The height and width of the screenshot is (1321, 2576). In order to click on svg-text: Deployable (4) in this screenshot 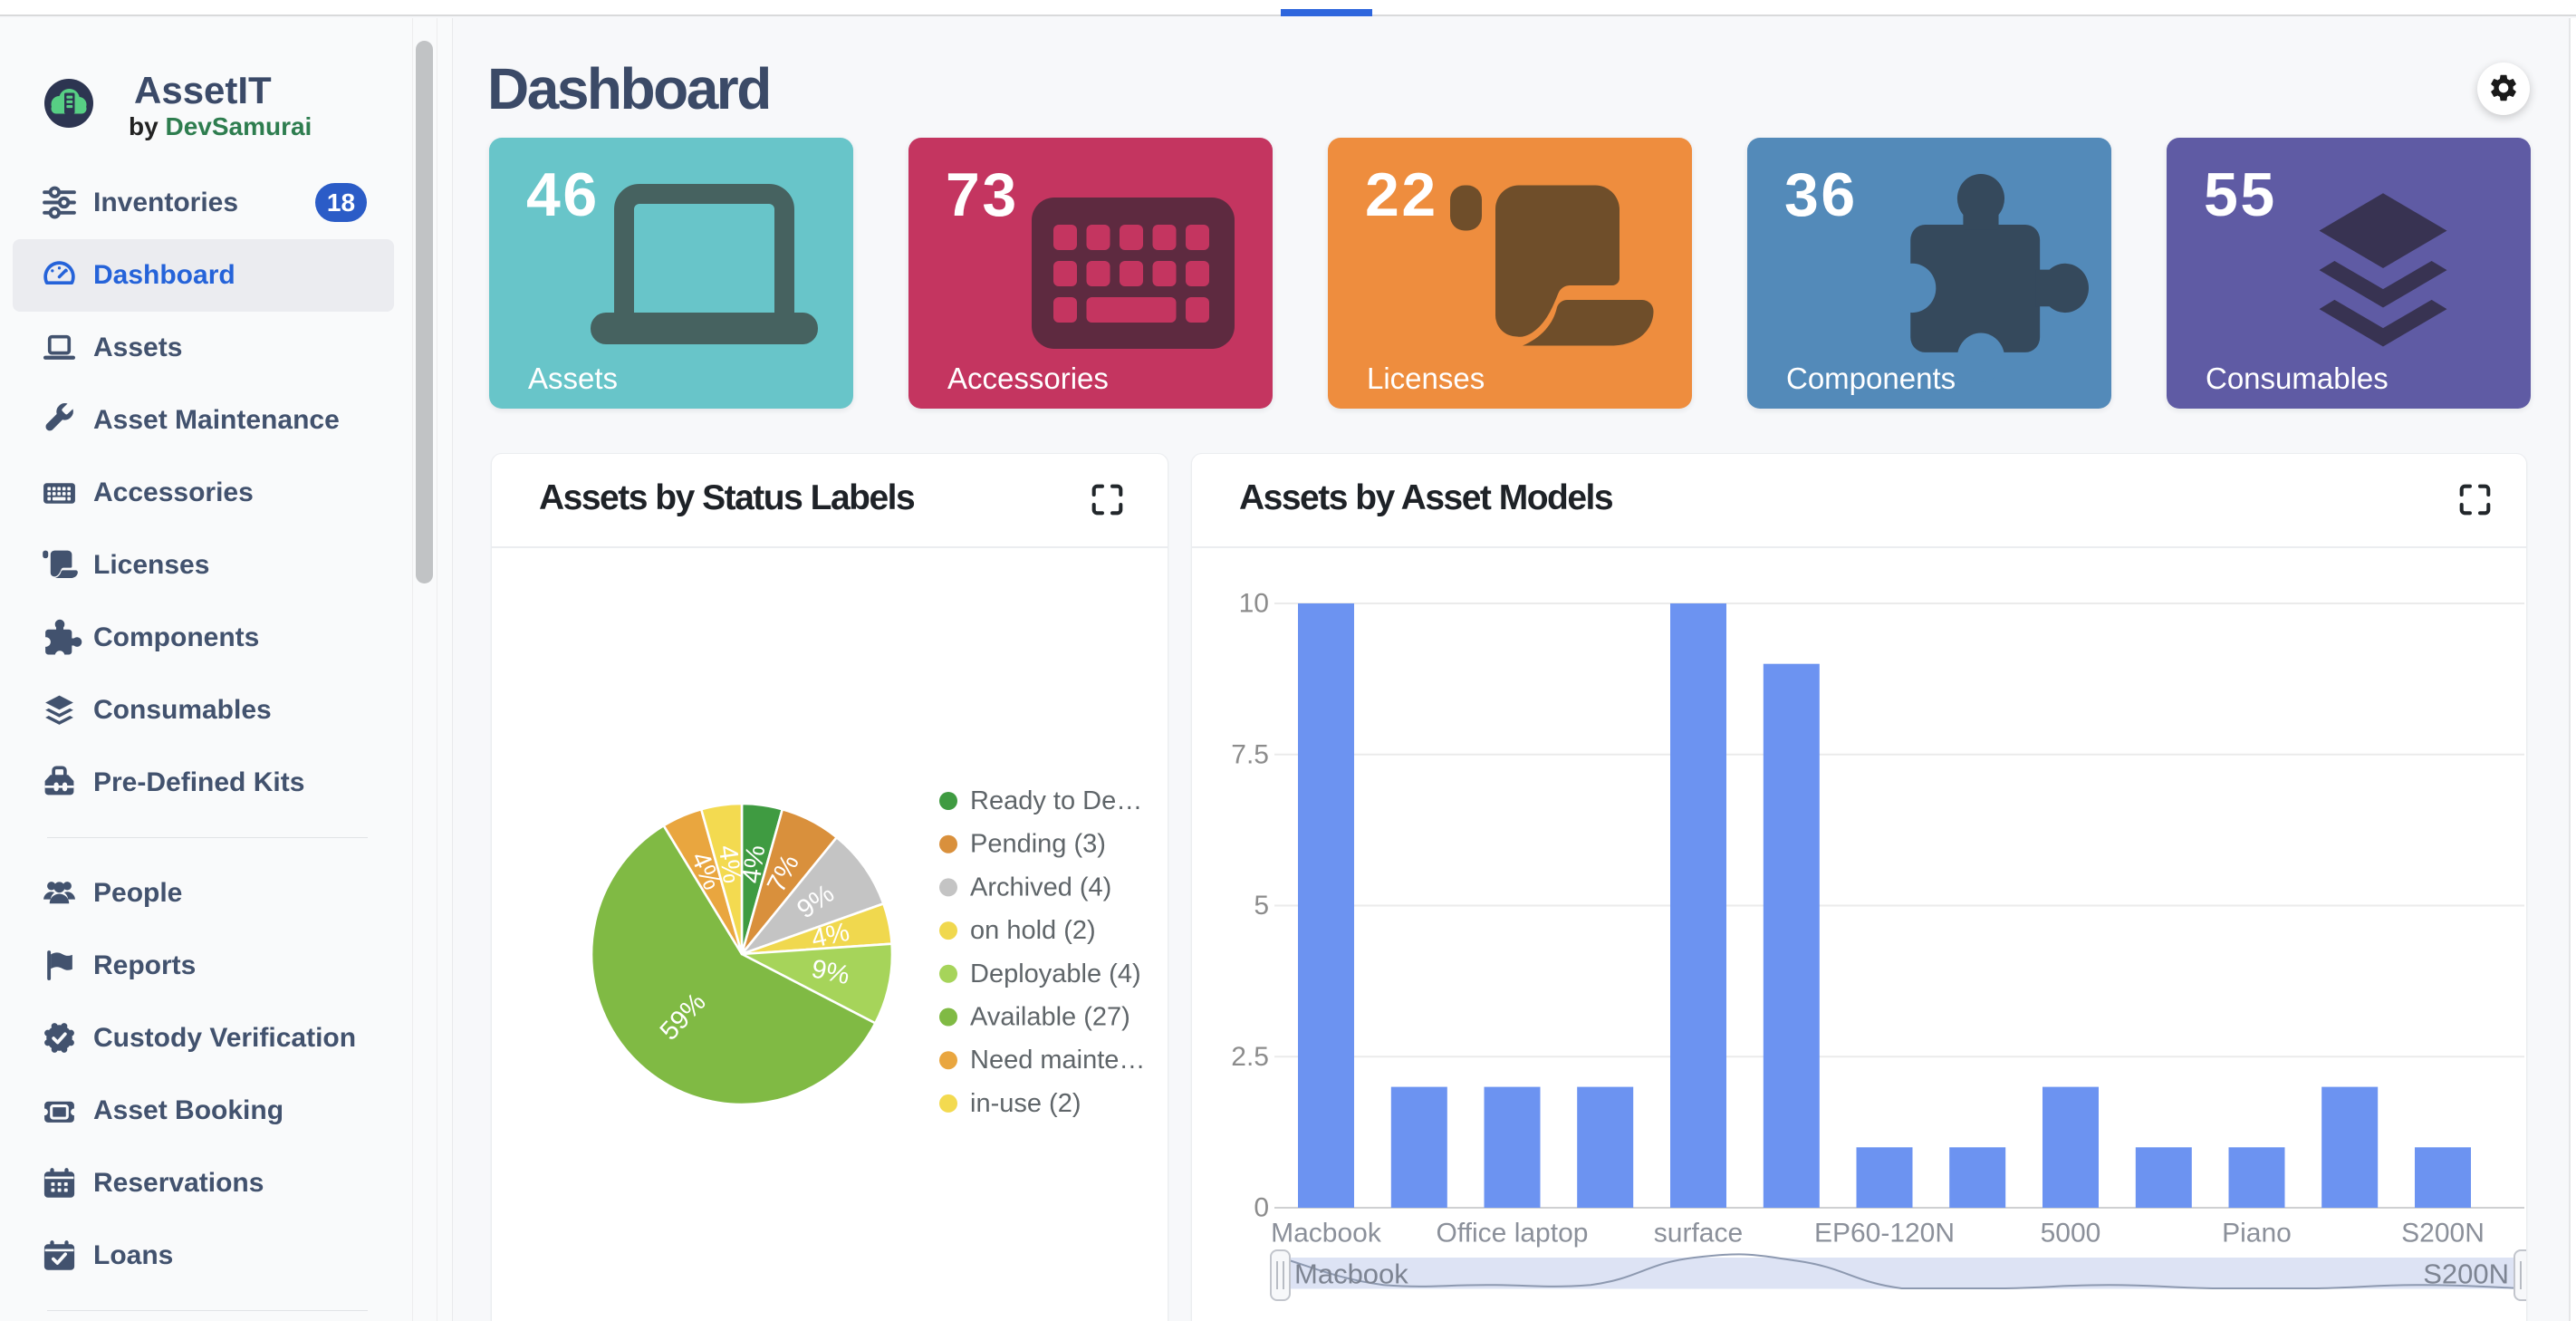, I will do `click(1055, 973)`.